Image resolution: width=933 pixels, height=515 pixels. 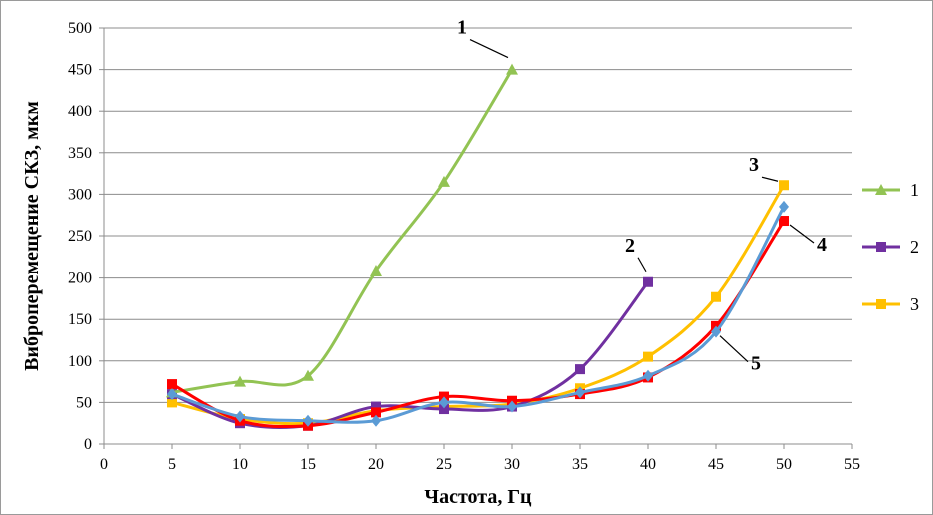 What do you see at coordinates (80, 28) in the screenshot?
I see `y-tick-label: 500` at bounding box center [80, 28].